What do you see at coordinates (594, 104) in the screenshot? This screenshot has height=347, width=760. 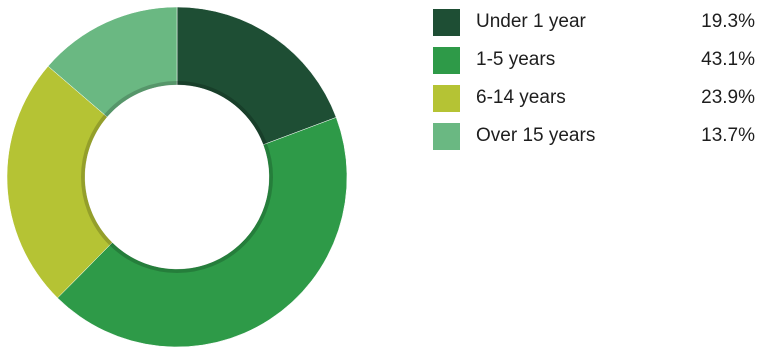 I see `legend-item-6-14-years: 6-14 years 23.9%` at bounding box center [594, 104].